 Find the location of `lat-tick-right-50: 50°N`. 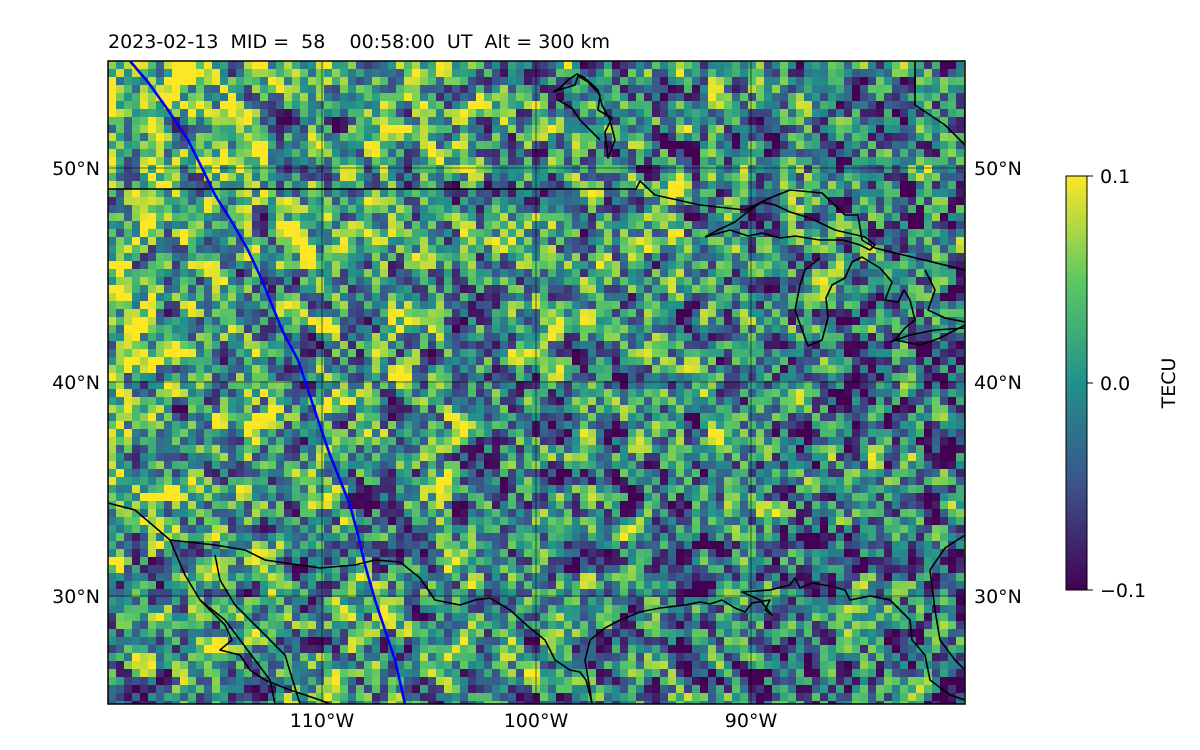

lat-tick-right-50: 50°N is located at coordinates (998, 169).